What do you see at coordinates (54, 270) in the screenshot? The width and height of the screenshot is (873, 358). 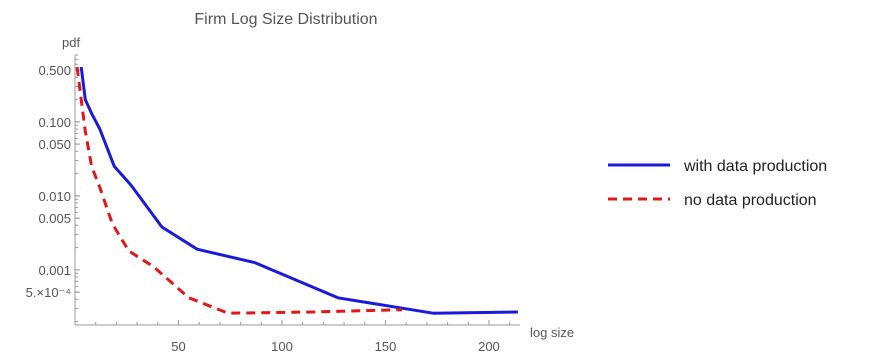 I see `y-tick-label: 0.001` at bounding box center [54, 270].